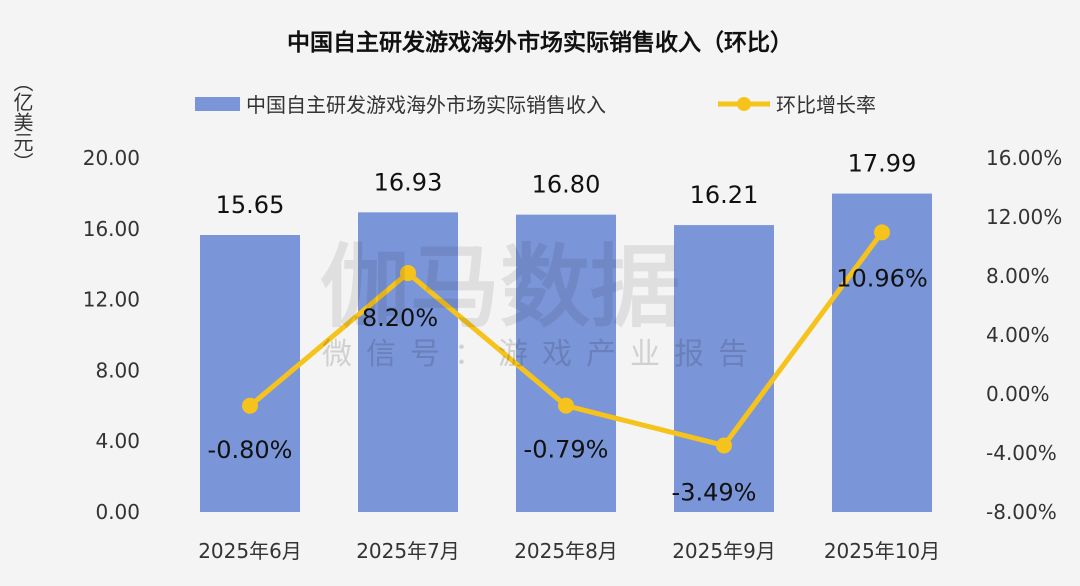  What do you see at coordinates (111, 158) in the screenshot?
I see `left-tick-label: 20.00` at bounding box center [111, 158].